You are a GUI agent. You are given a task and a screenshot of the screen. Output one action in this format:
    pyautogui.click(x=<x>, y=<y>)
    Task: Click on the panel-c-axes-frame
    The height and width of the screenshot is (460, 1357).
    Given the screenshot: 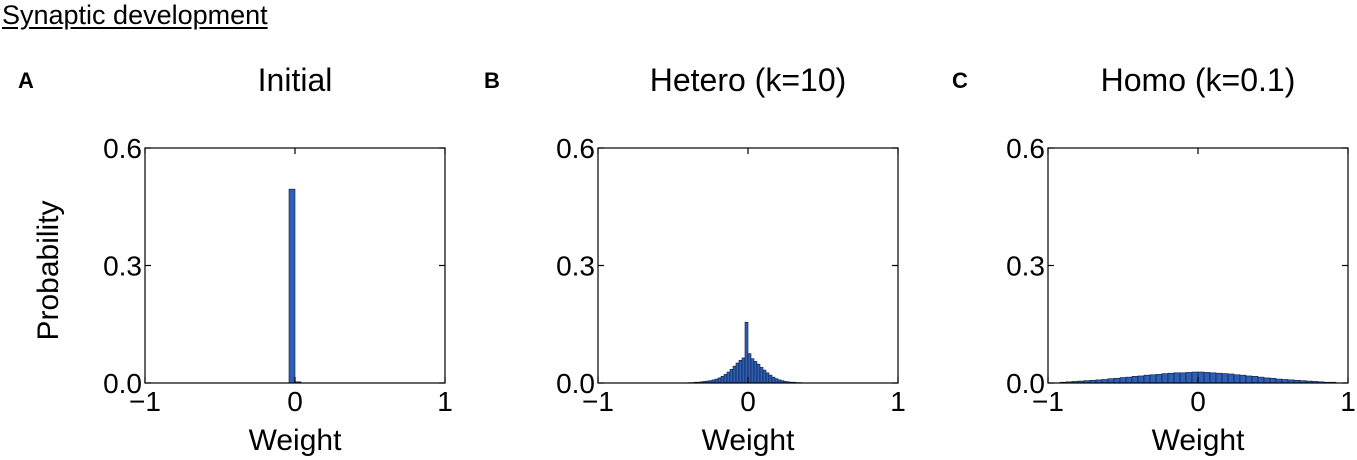 What is the action you would take?
    pyautogui.click(x=1198, y=265)
    